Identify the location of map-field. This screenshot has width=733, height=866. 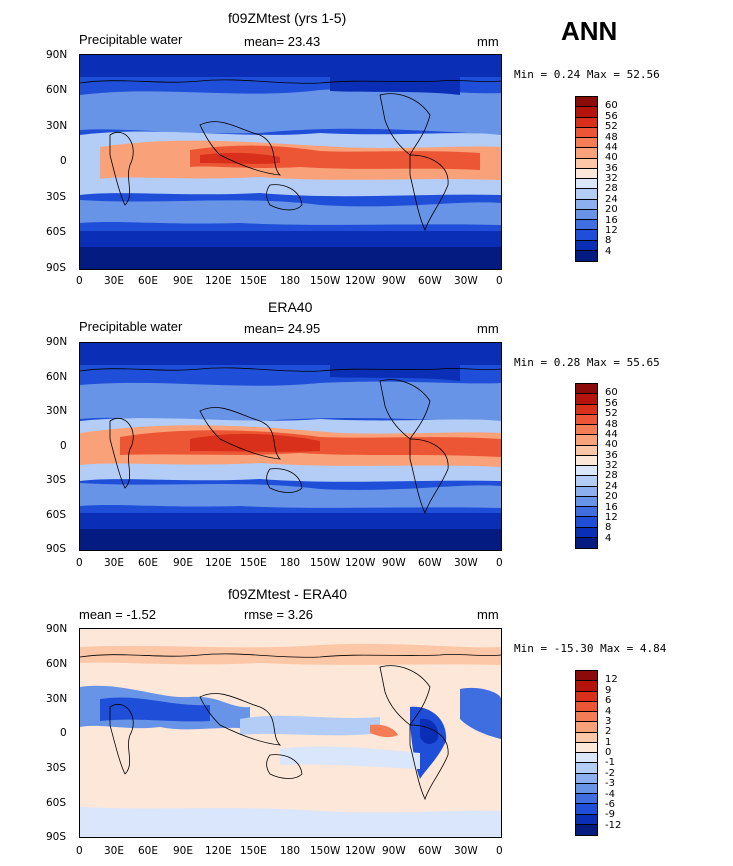
(290, 162).